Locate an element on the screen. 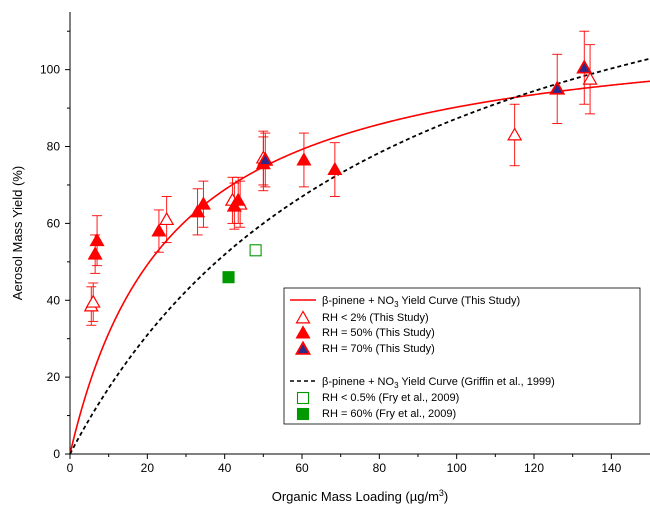 Image resolution: width=650 pixels, height=512 pixels. y-tick-label: 100 is located at coordinates (50, 70).